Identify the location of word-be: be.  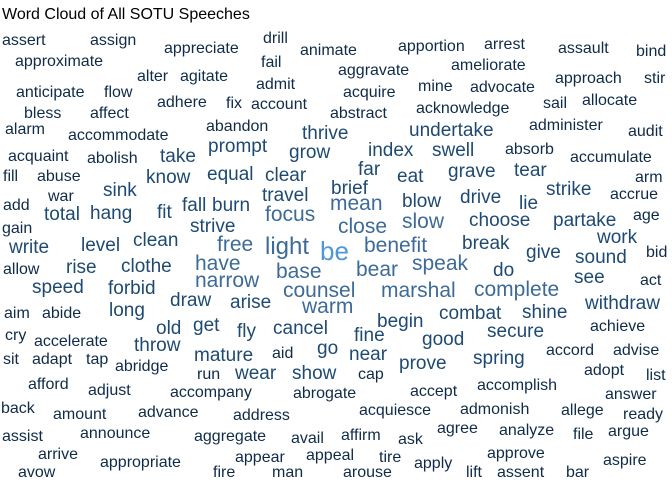
(334, 251).